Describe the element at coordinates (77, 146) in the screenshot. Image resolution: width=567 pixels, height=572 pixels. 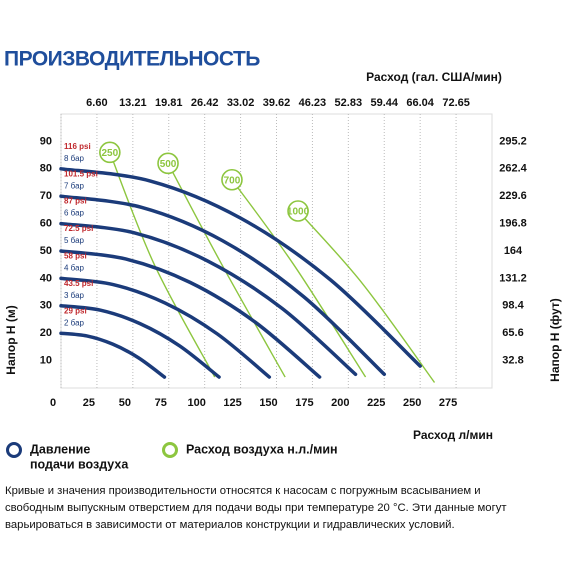
I see `psi-label: 116 psi` at that location.